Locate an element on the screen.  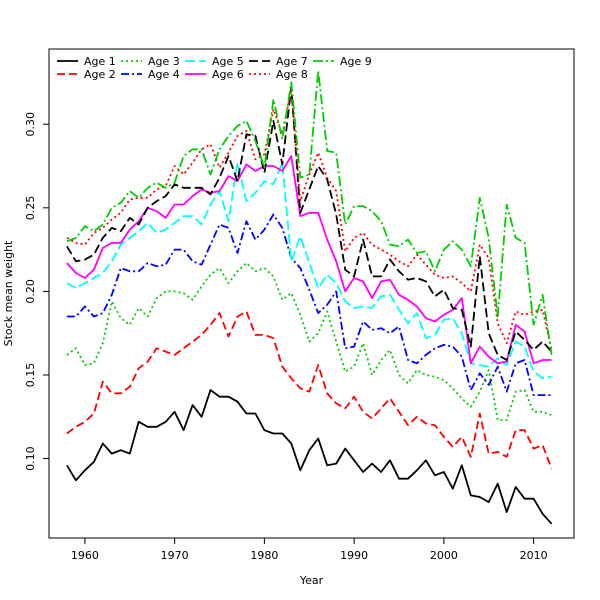
legend-label-age-3: Age 3 is located at coordinates (164, 61).